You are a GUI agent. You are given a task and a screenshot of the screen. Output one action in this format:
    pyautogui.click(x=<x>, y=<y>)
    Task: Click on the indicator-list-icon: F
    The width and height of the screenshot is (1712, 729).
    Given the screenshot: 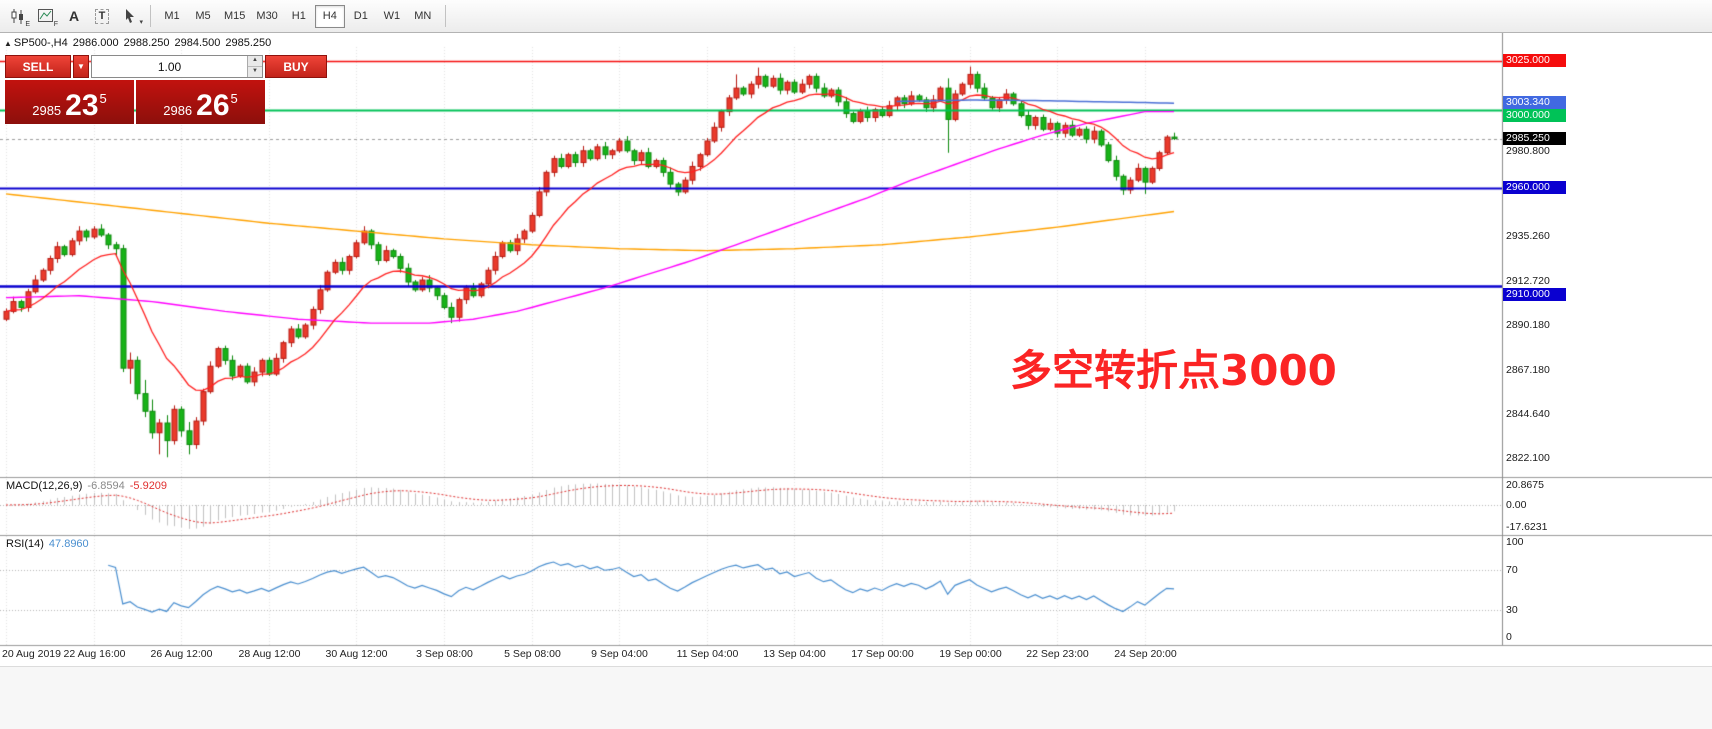 What is the action you would take?
    pyautogui.click(x=46, y=16)
    